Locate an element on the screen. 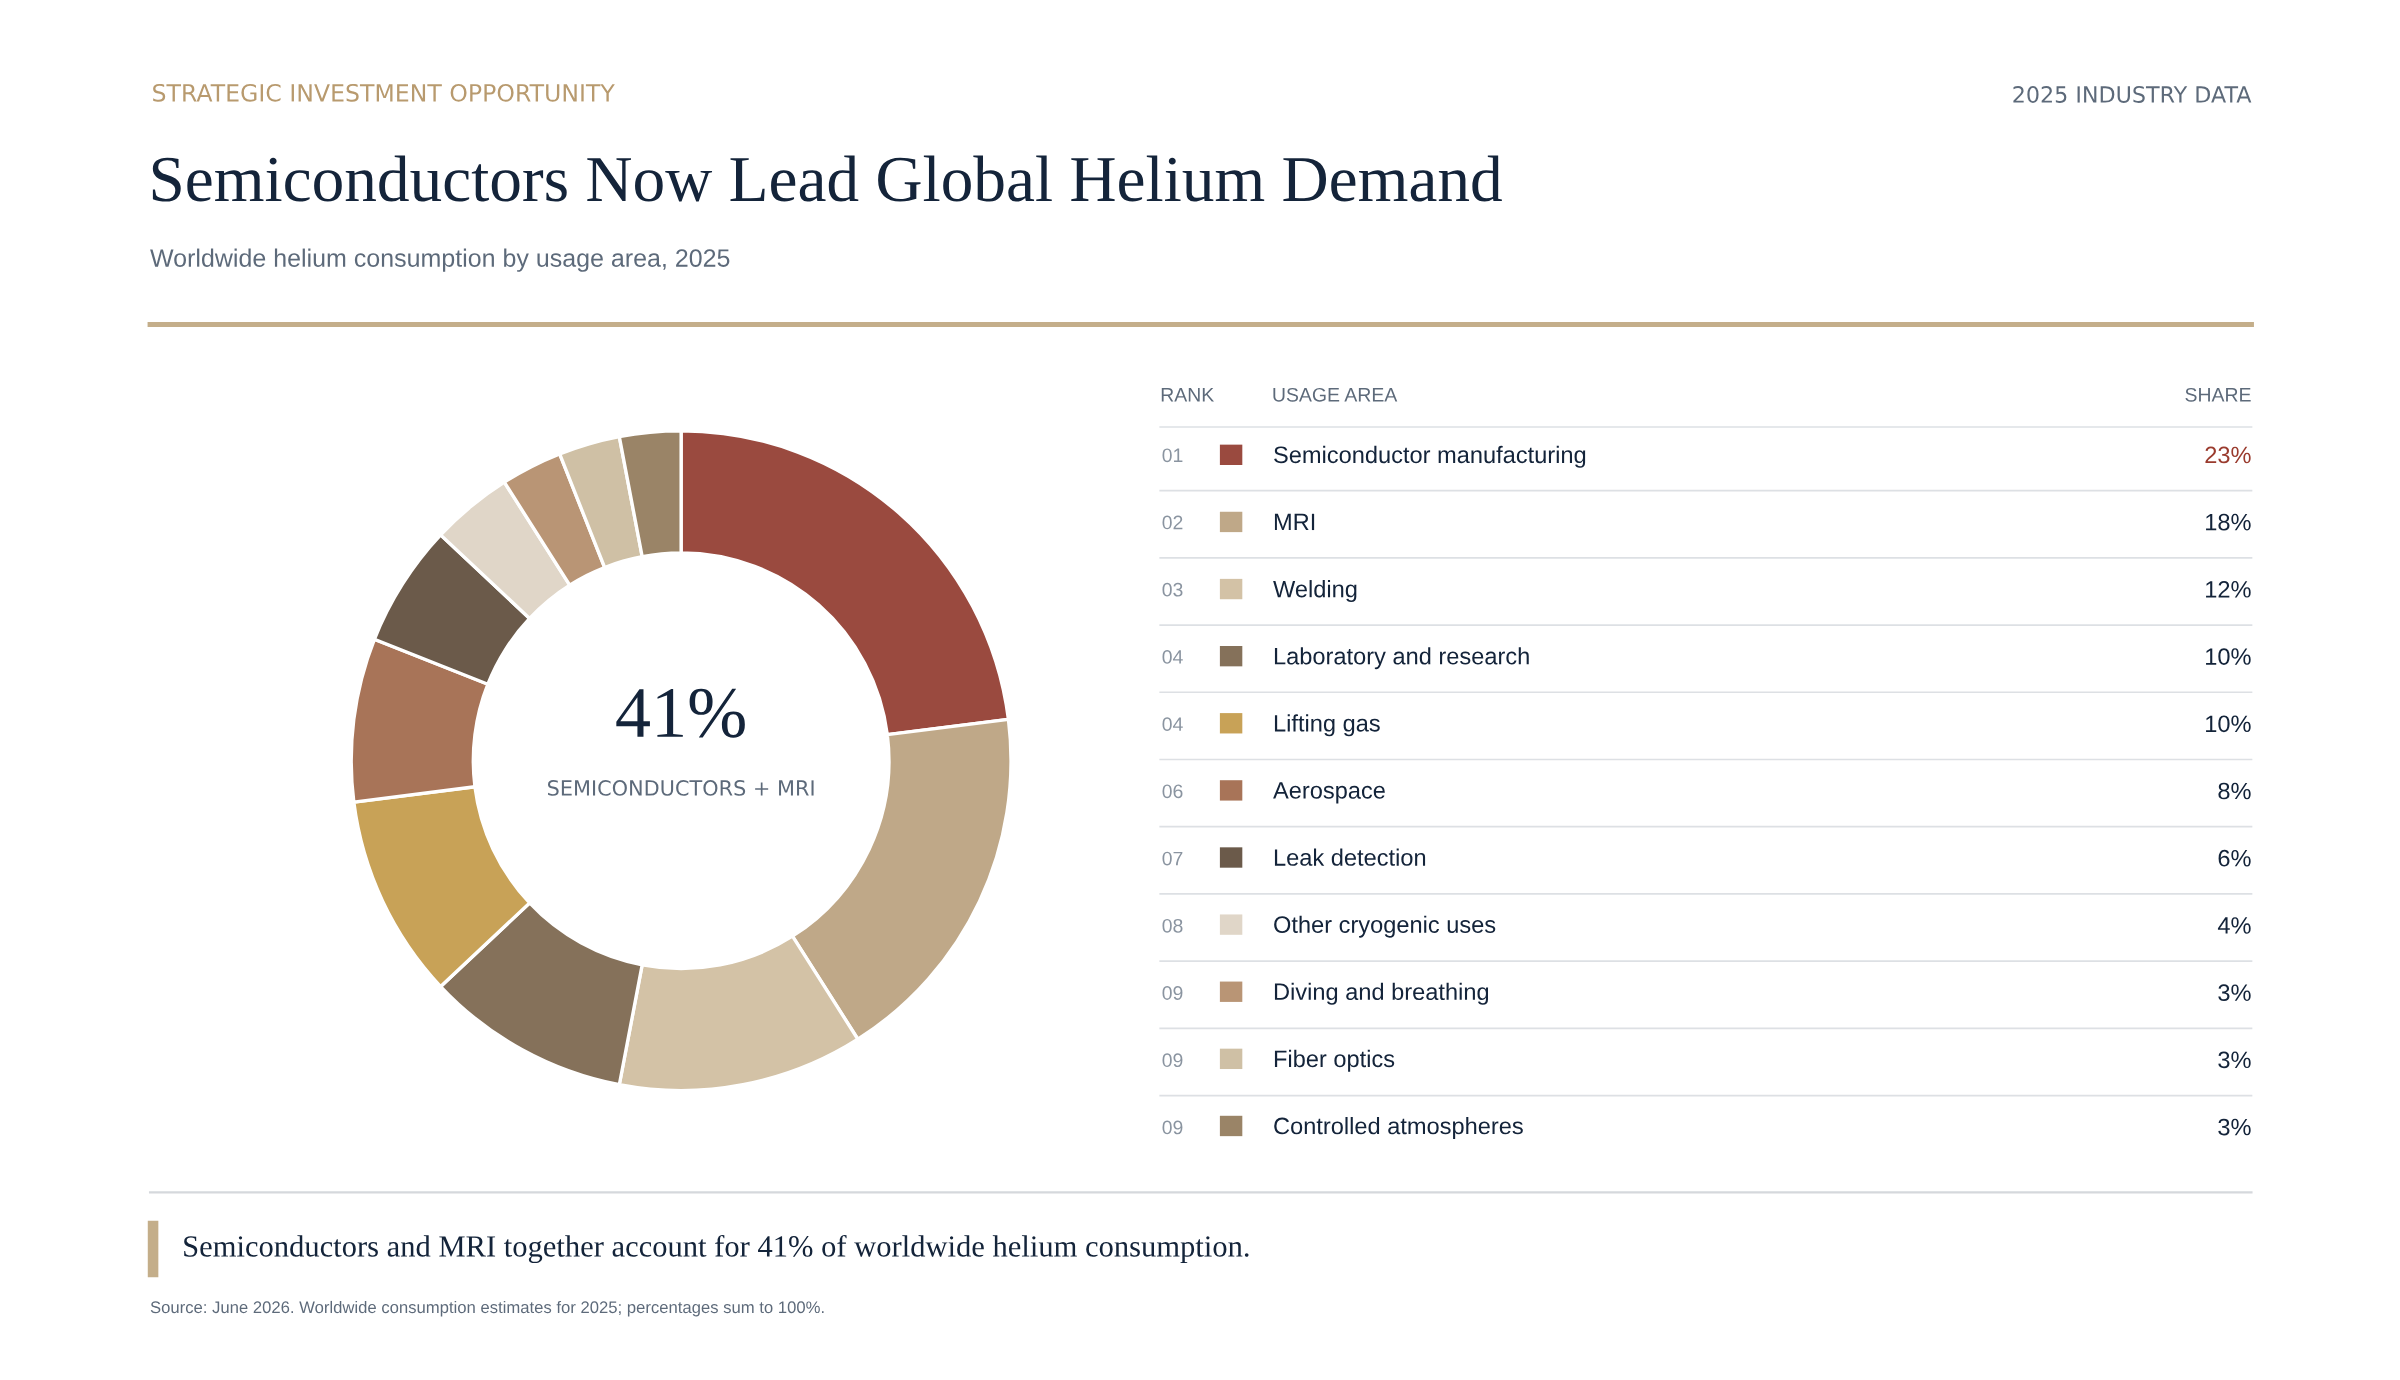 Image resolution: width=2400 pixels, height=1380 pixels. legend-label: Semiconductor manufacturing is located at coordinates (1430, 456).